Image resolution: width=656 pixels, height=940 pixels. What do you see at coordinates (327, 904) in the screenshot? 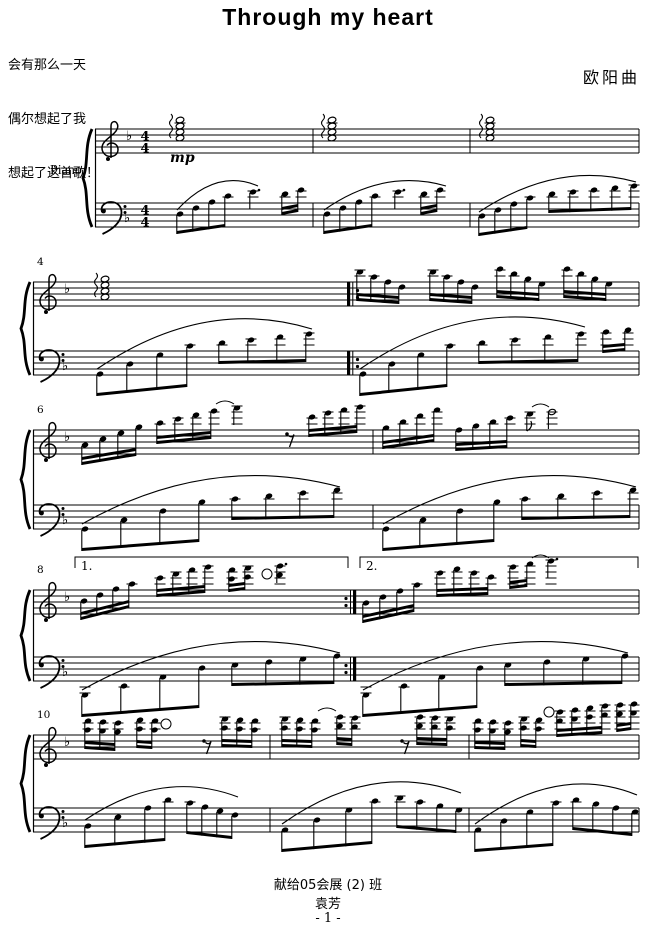
I see `footer-author: 袁芳` at bounding box center [327, 904].